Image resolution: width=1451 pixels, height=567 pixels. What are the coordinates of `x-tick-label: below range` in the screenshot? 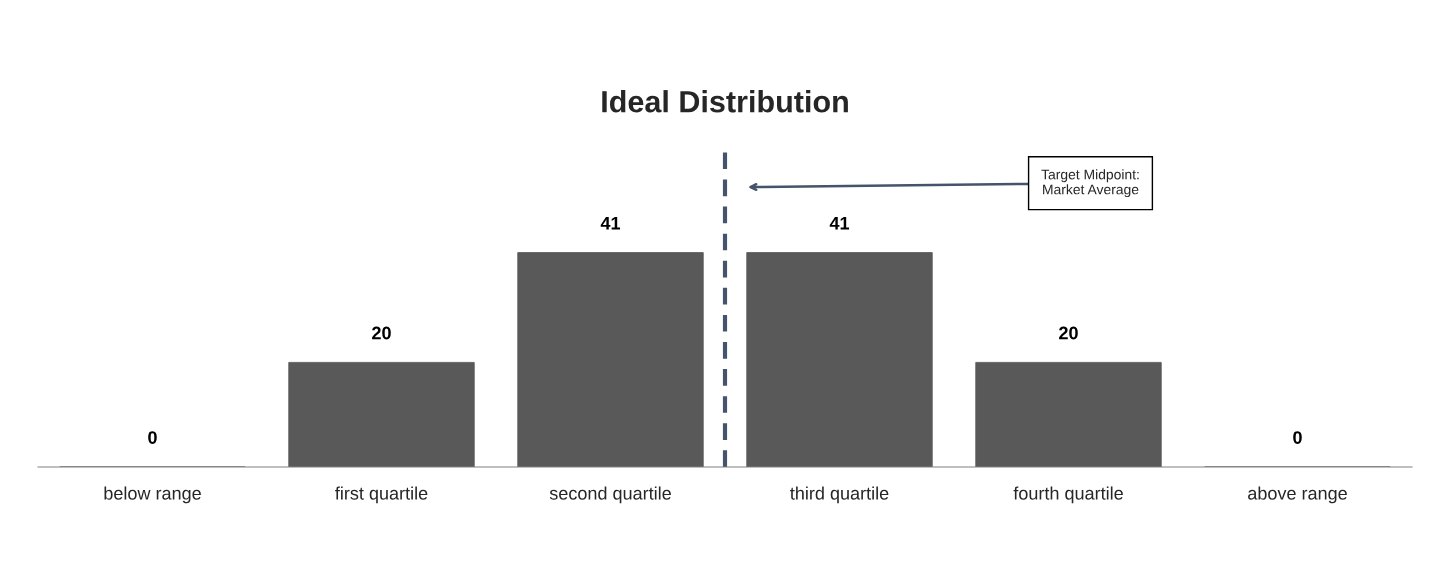 It's located at (152, 495).